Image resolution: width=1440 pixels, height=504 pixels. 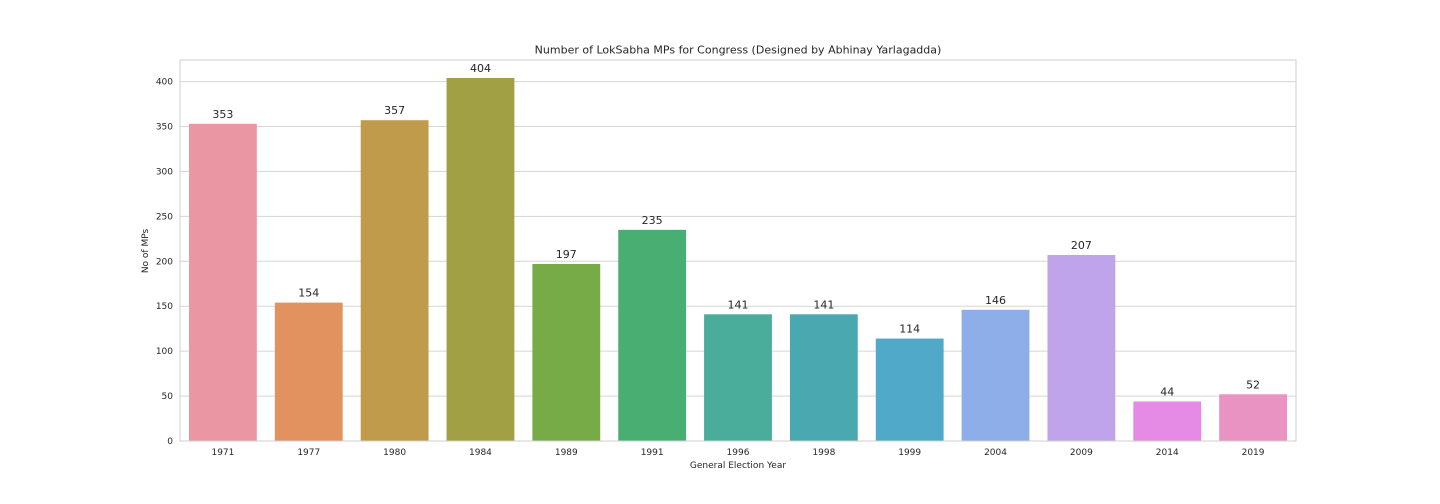 What do you see at coordinates (738, 466) in the screenshot?
I see `x-axis-label: General Election Year` at bounding box center [738, 466].